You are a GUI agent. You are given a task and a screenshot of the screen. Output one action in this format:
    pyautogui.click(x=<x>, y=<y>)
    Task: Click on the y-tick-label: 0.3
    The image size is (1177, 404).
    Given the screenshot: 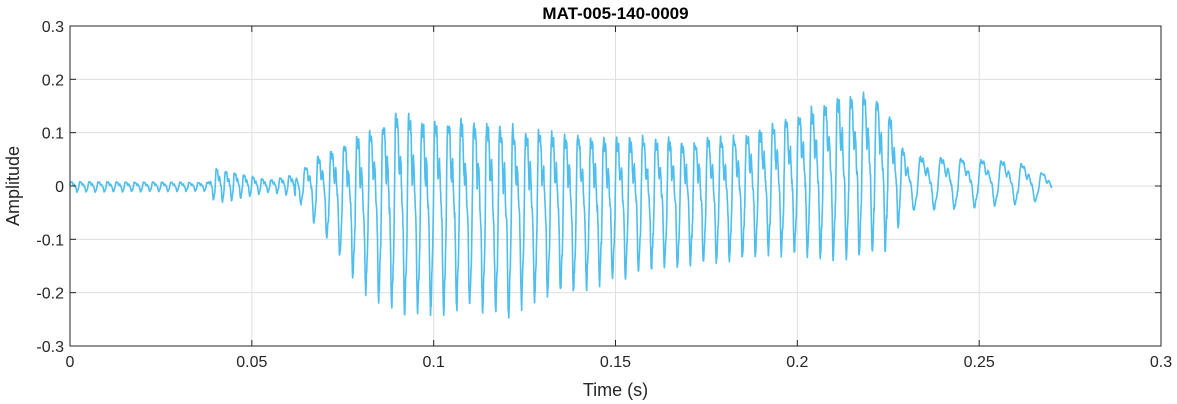 What is the action you would take?
    pyautogui.click(x=53, y=27)
    